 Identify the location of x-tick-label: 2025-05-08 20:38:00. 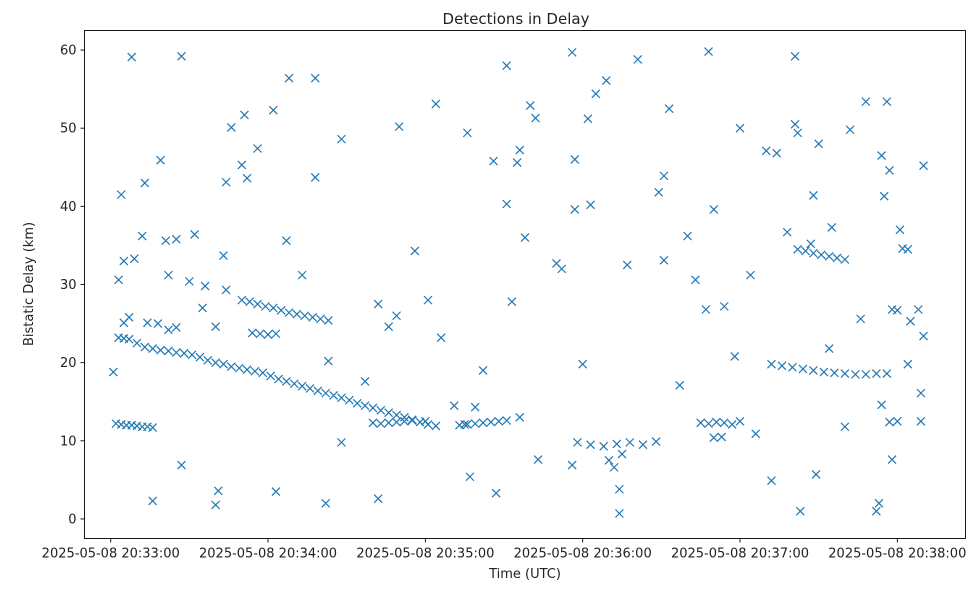
(897, 554).